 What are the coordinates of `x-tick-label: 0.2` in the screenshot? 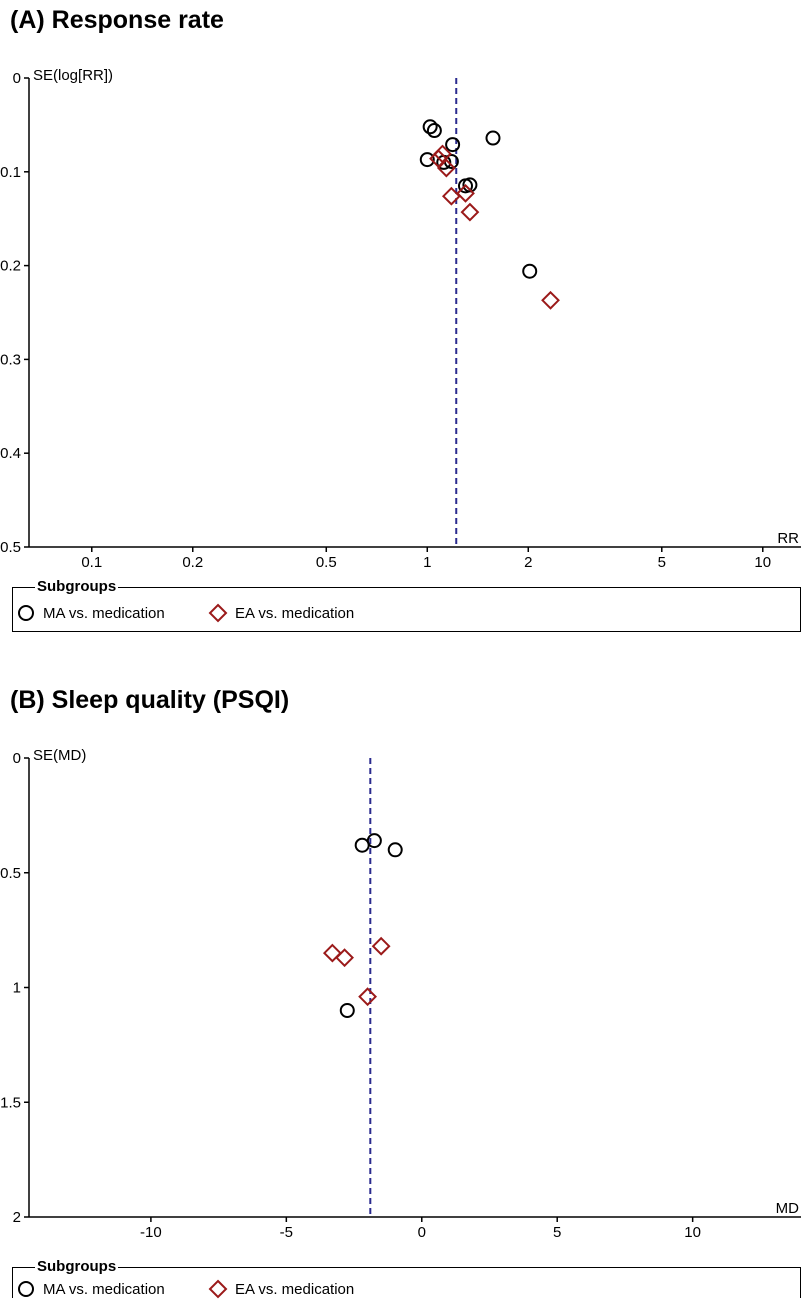 It's located at (192, 562).